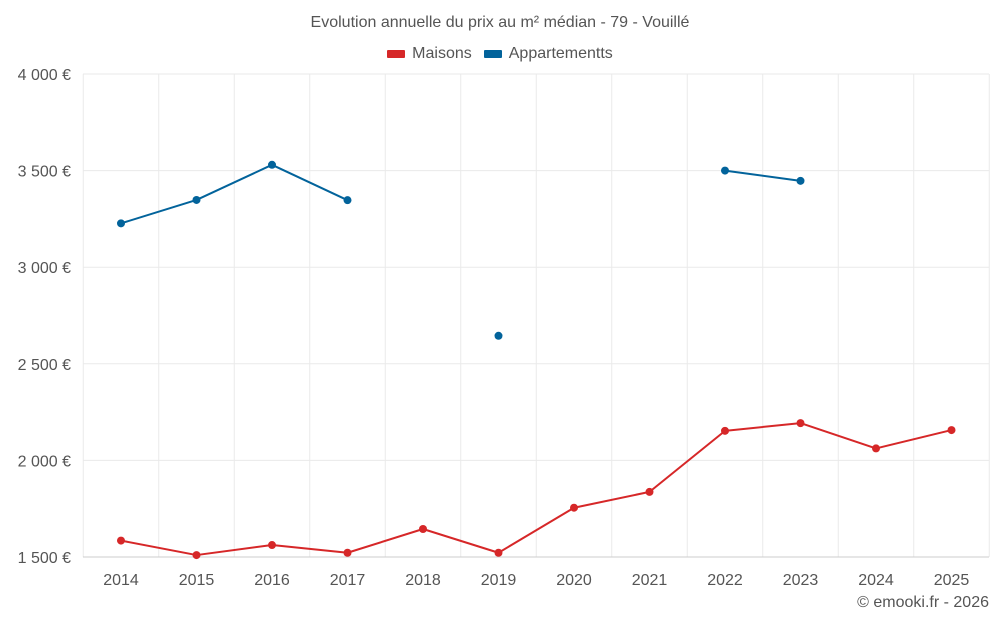  What do you see at coordinates (196, 199) in the screenshot?
I see `data-point-appartementts-2015` at bounding box center [196, 199].